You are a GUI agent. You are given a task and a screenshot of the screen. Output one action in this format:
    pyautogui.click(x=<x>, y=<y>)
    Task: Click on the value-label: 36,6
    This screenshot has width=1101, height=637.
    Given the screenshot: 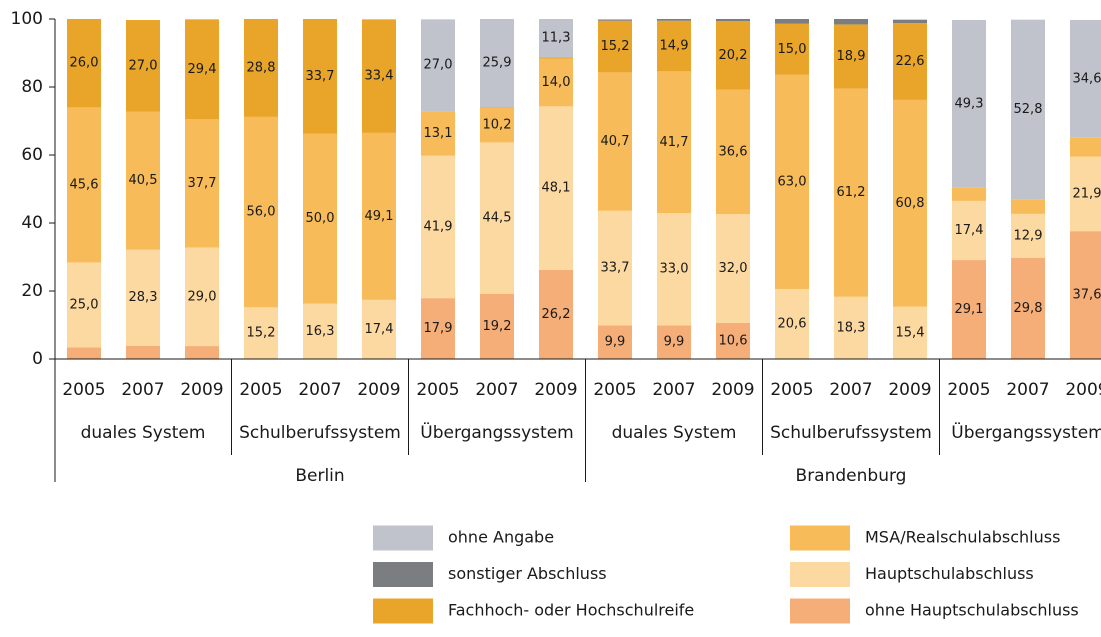 What is the action you would take?
    pyautogui.click(x=733, y=151)
    